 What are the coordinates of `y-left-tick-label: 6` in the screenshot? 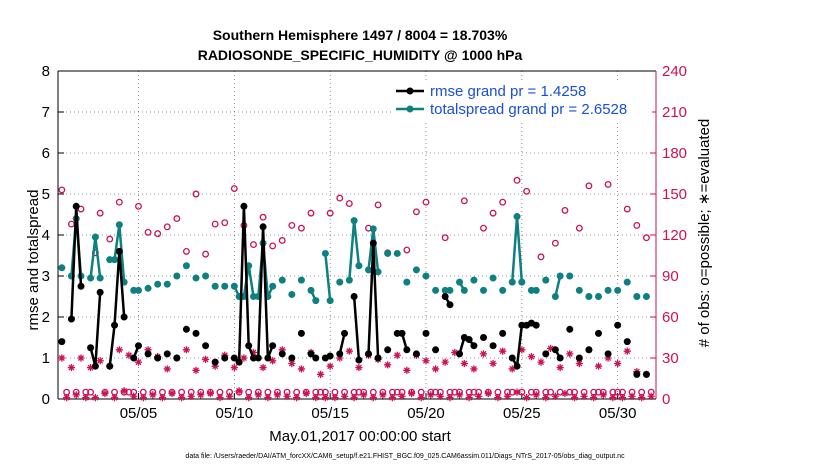 It's located at (46, 153).